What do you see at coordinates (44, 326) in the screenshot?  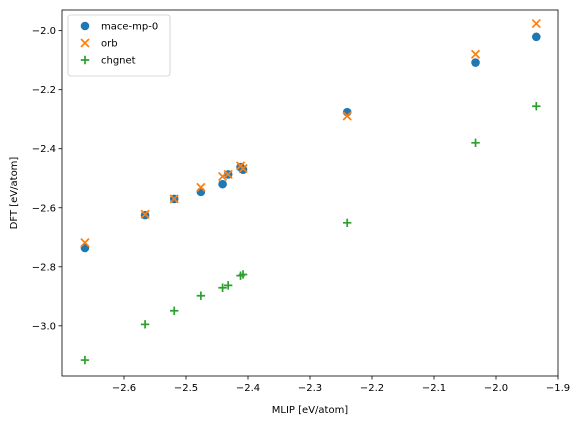 I see `y-tick-label: −3.0` at bounding box center [44, 326].